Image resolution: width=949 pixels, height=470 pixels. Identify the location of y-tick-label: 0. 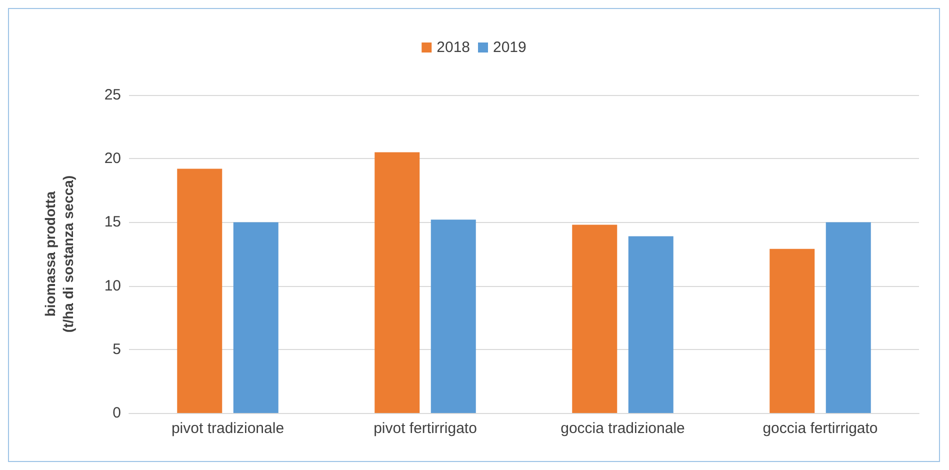
(116, 413).